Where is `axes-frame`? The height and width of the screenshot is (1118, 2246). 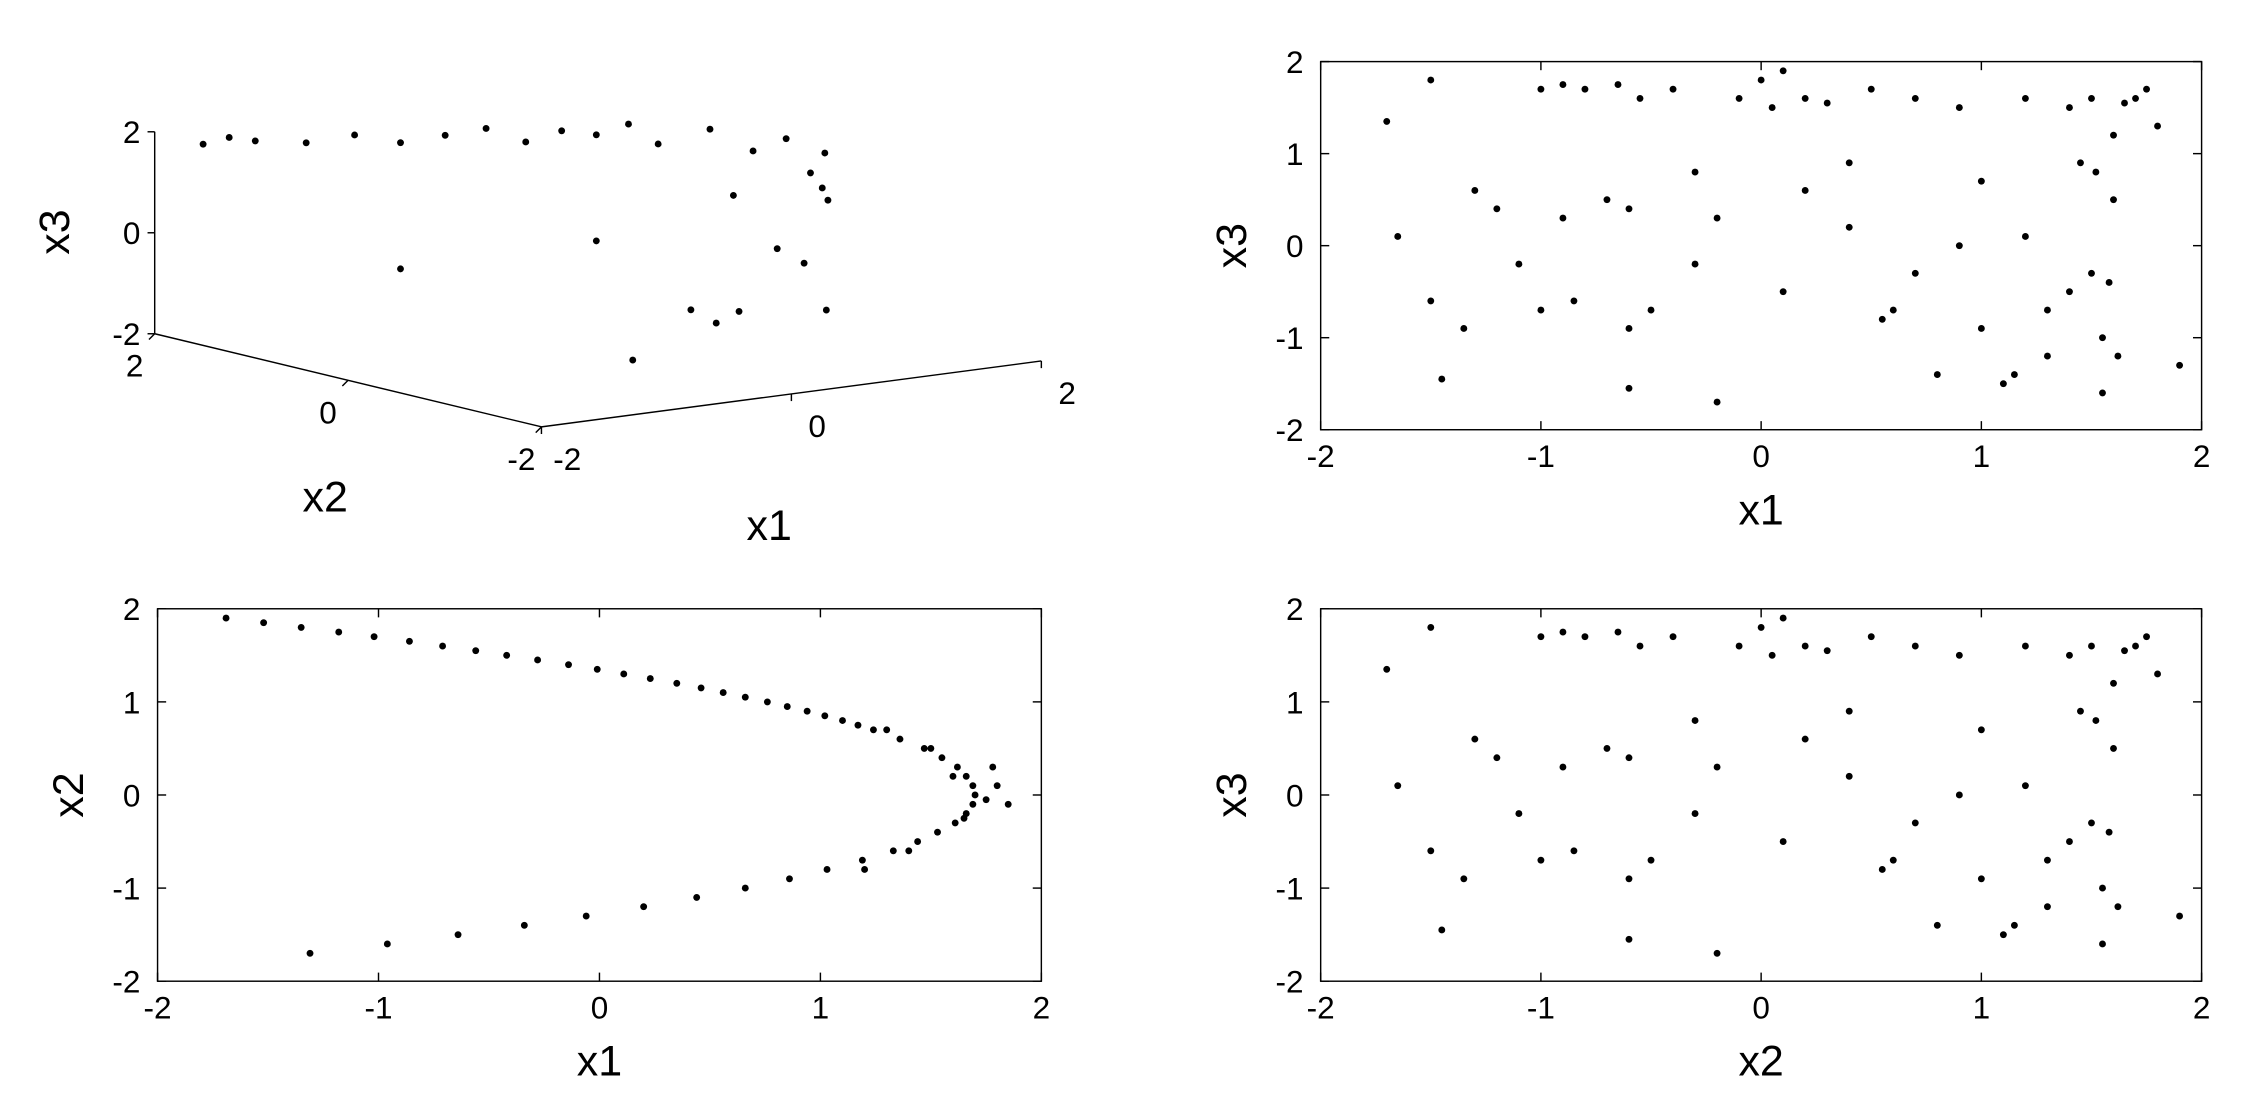
axes-frame is located at coordinates (1761, 245).